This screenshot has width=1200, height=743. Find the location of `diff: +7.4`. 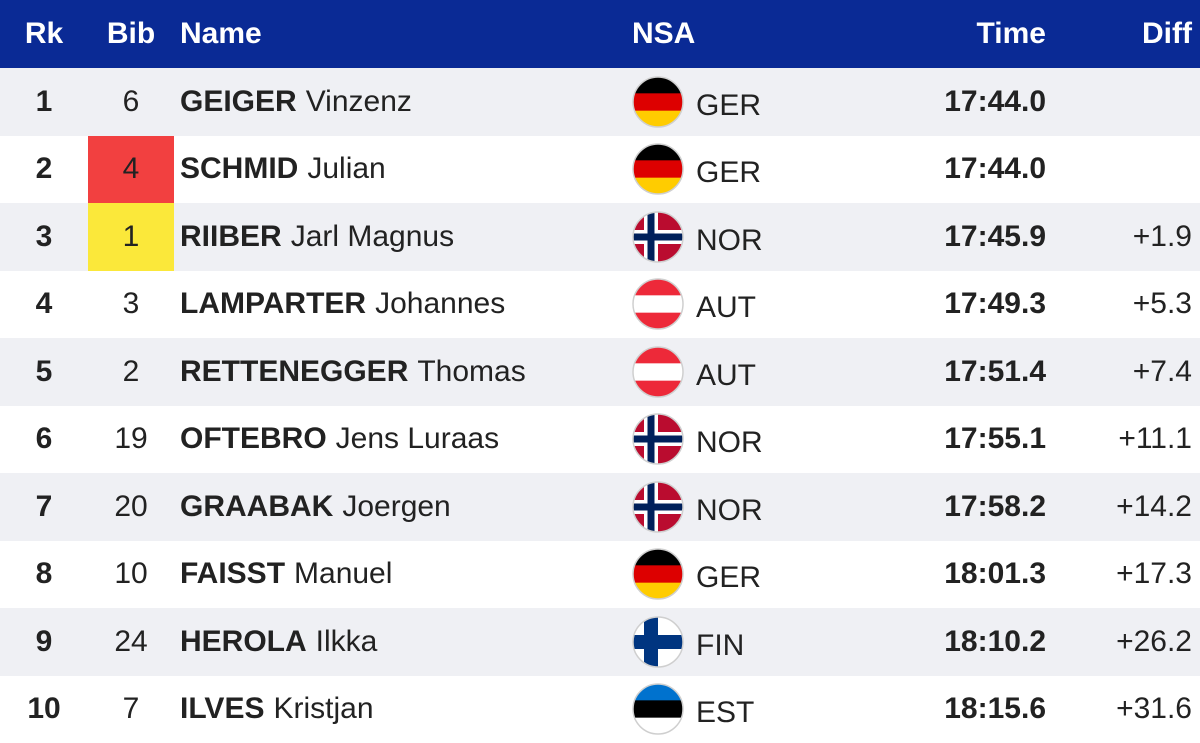

diff: +7.4 is located at coordinates (1162, 371).